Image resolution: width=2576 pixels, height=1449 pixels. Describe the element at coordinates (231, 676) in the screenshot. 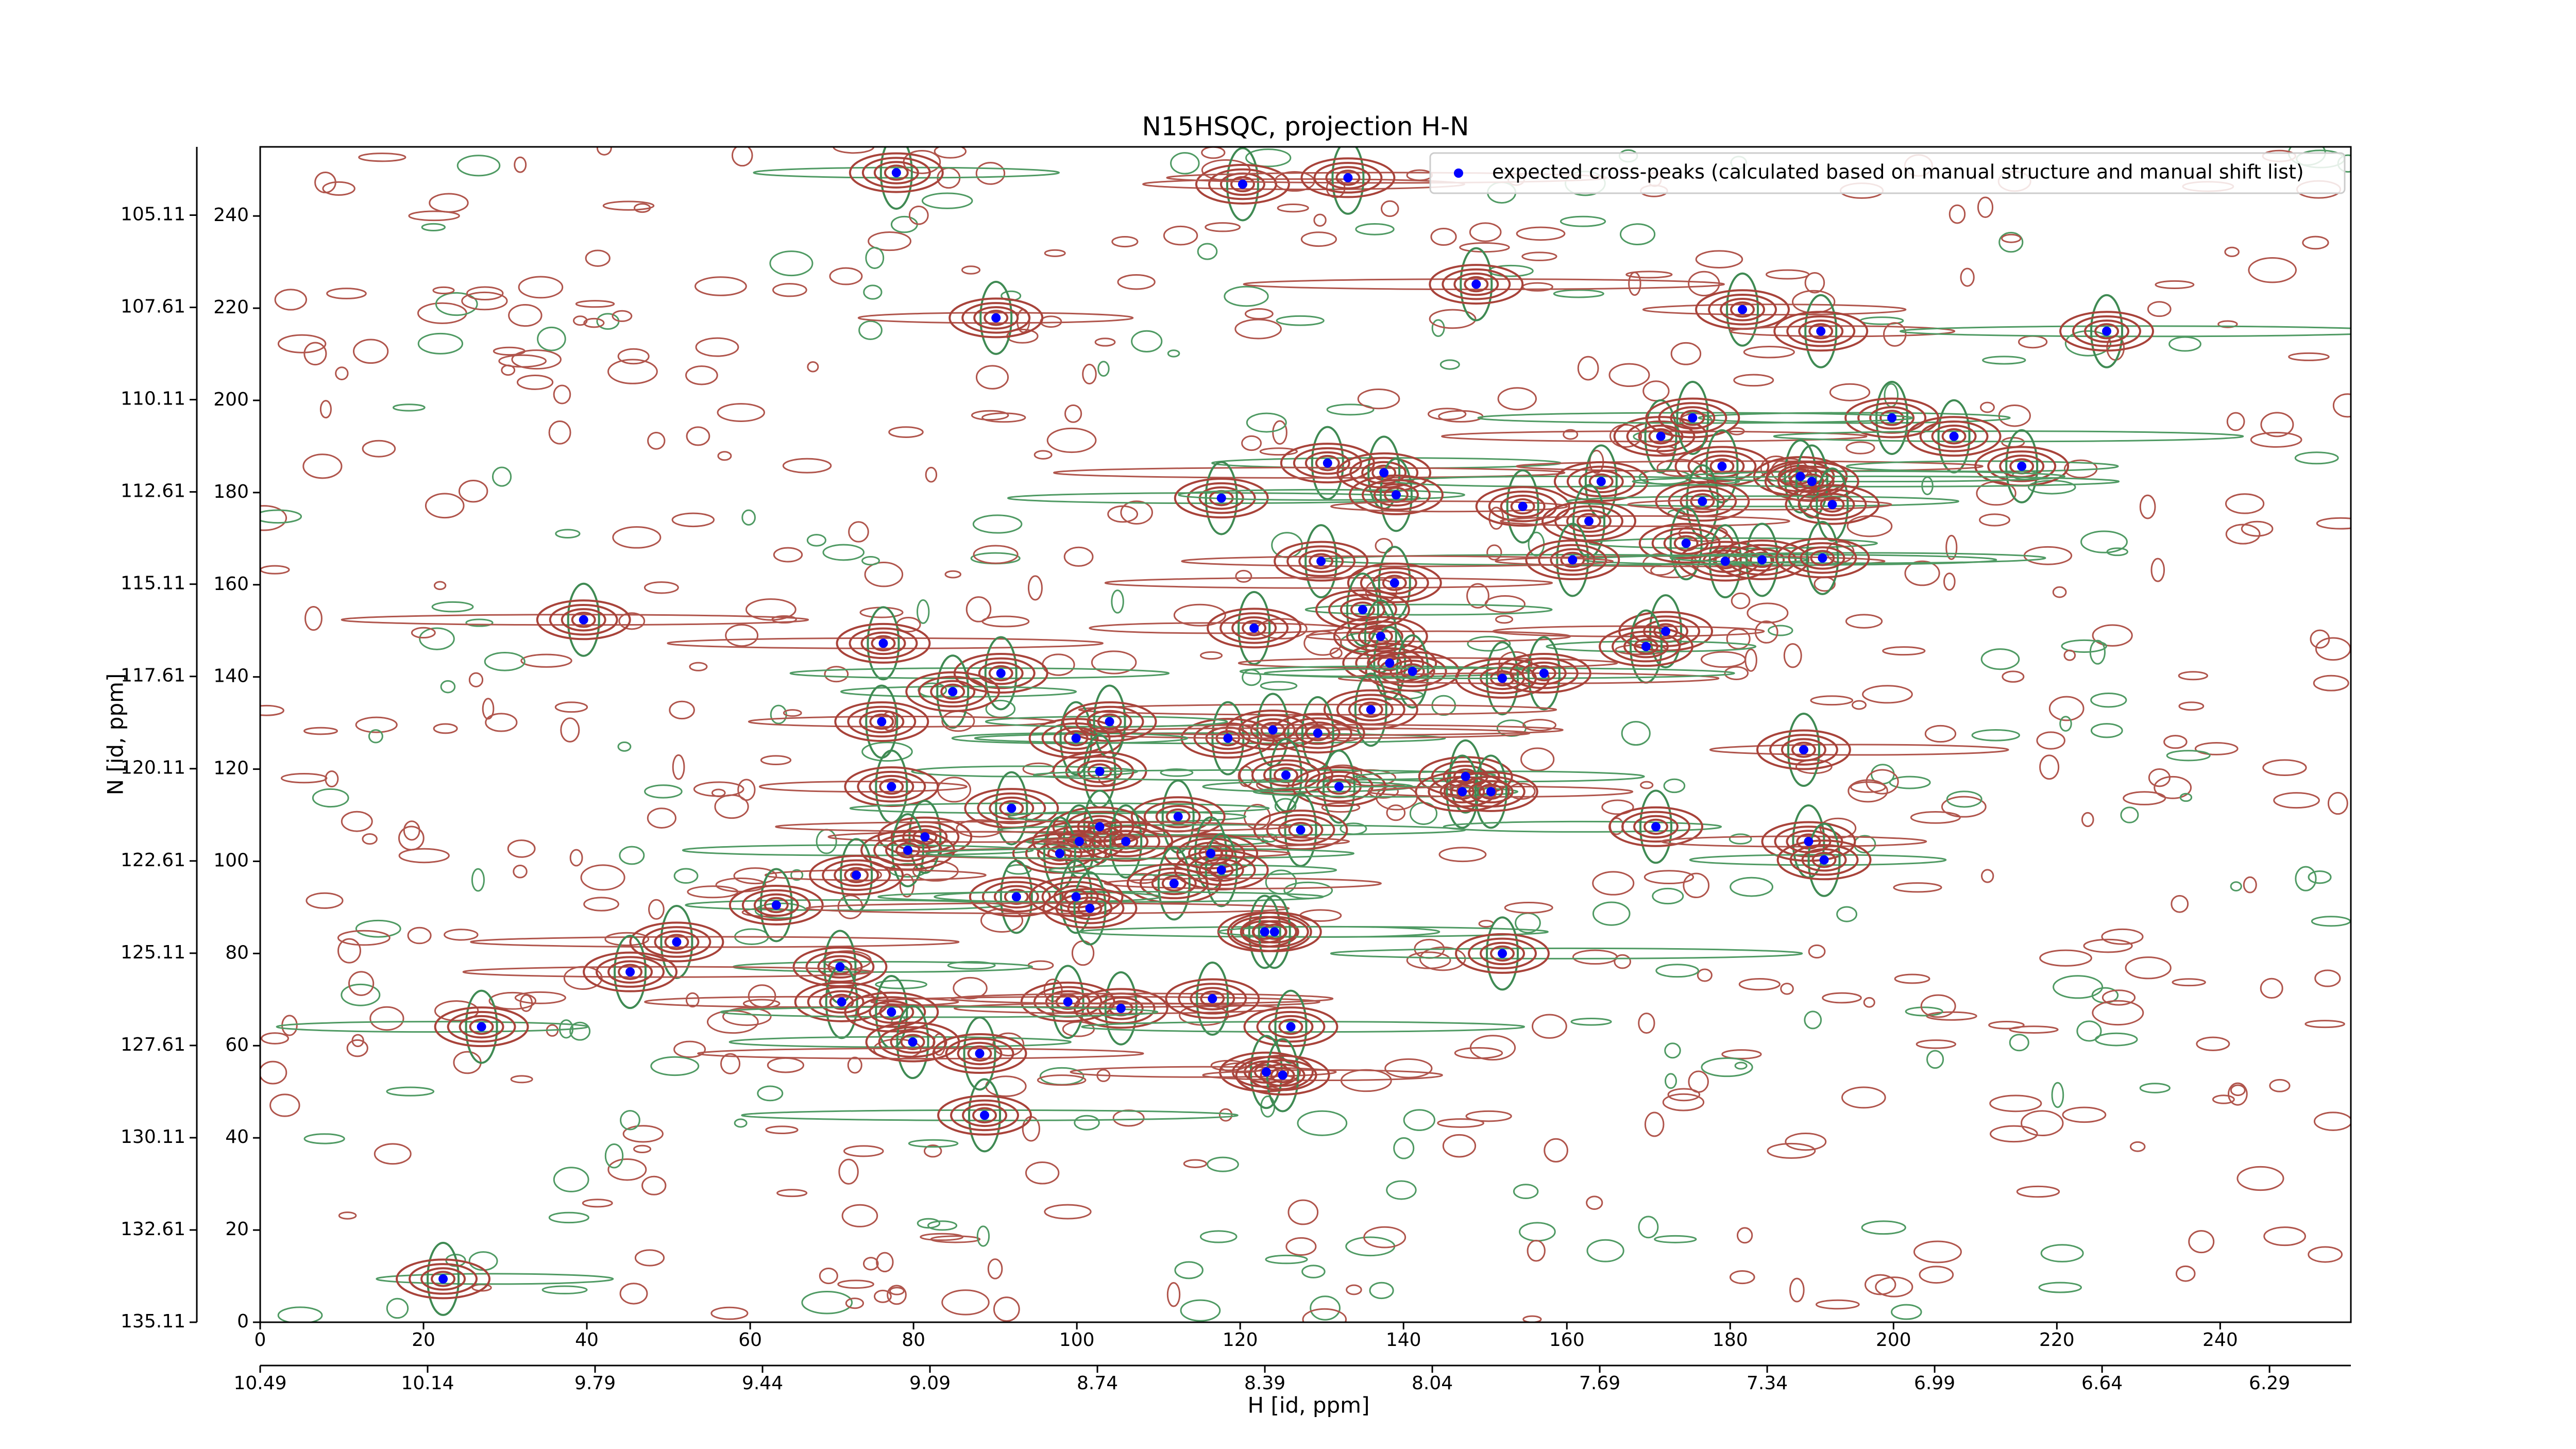

I see `y-tick-label: 140` at that location.